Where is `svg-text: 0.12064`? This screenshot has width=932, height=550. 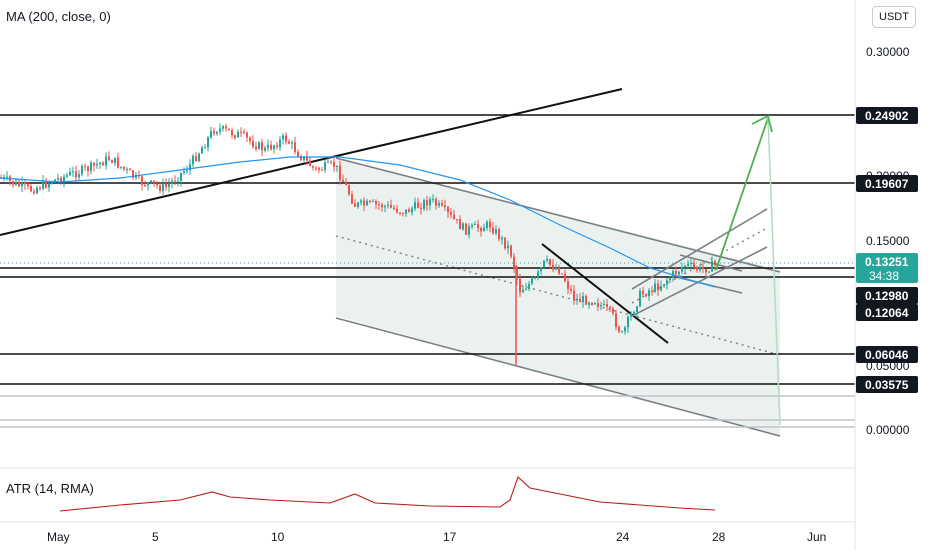 svg-text: 0.12064 is located at coordinates (887, 313).